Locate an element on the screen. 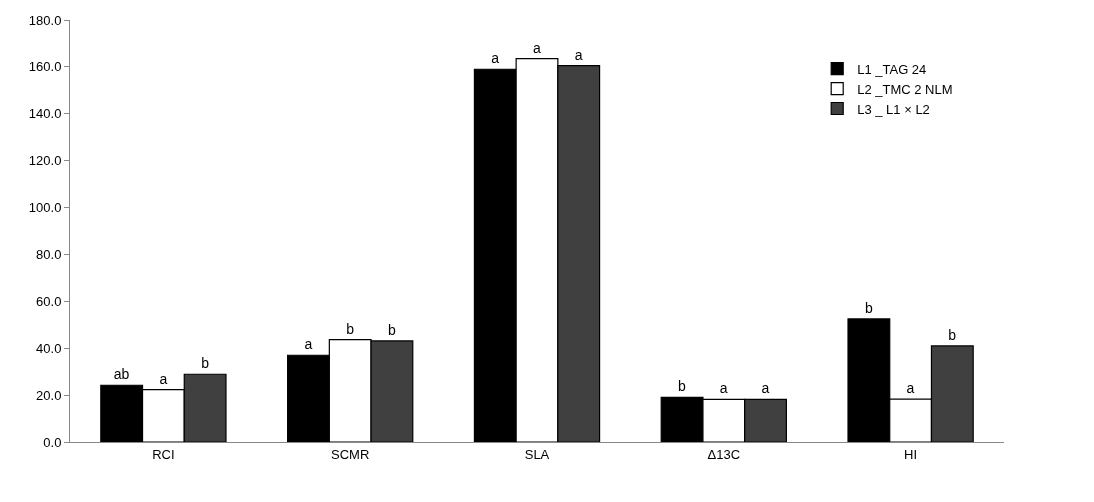 The image size is (1094, 502). legend-label: L2 _TMC 2 NLM is located at coordinates (905, 89).